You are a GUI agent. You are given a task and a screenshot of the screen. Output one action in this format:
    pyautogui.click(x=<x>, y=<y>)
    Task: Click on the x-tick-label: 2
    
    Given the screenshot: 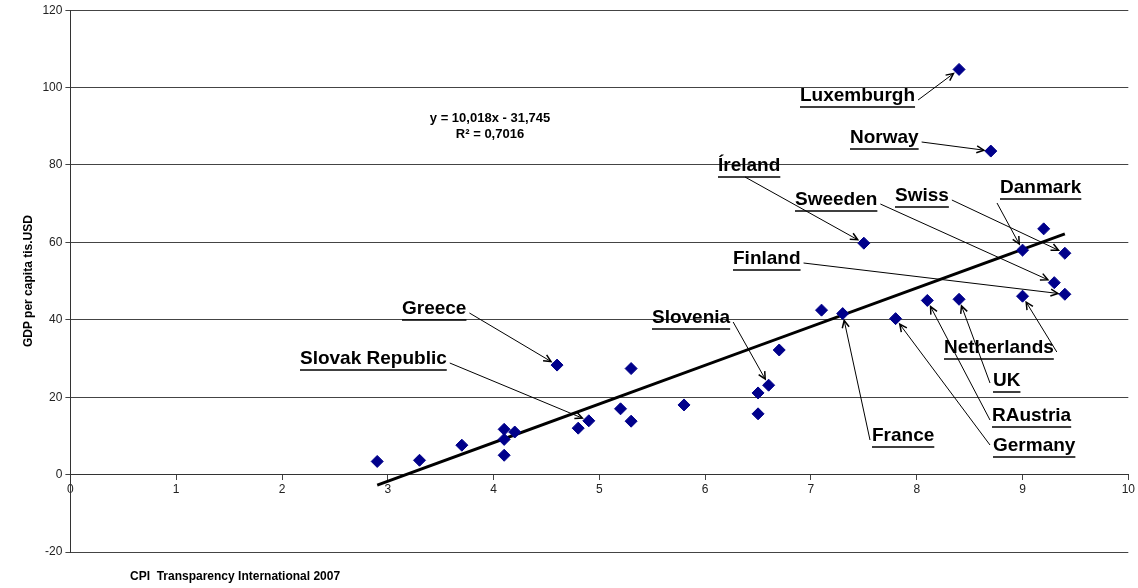 What is the action you would take?
    pyautogui.click(x=282, y=489)
    